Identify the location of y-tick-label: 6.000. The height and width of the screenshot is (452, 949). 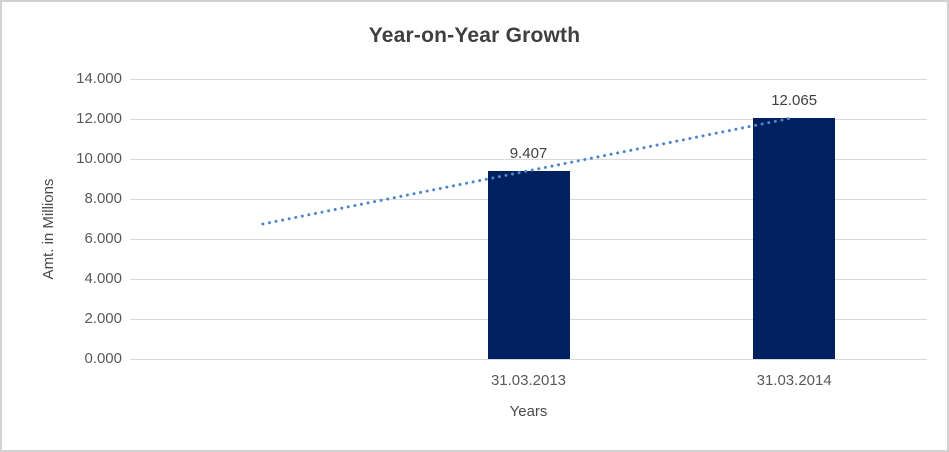
(103, 238).